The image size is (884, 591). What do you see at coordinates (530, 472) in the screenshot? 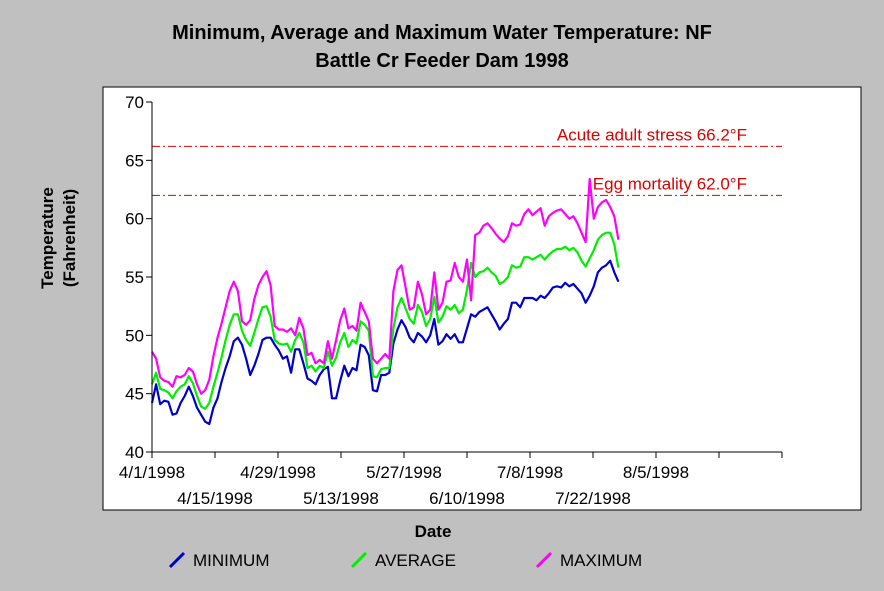
I see `x-tick-label: 7/8/1998` at bounding box center [530, 472].